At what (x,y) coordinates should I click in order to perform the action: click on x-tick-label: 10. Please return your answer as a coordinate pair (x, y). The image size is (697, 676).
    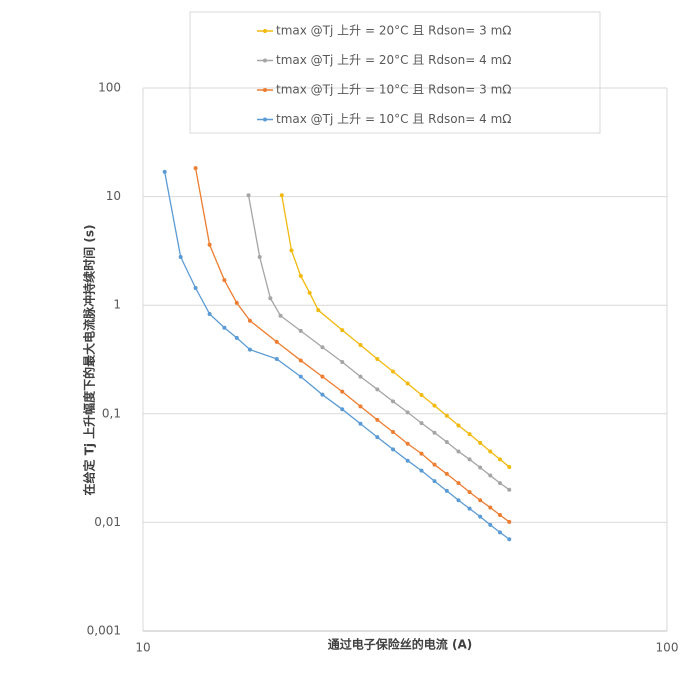
    Looking at the image, I should click on (142, 648).